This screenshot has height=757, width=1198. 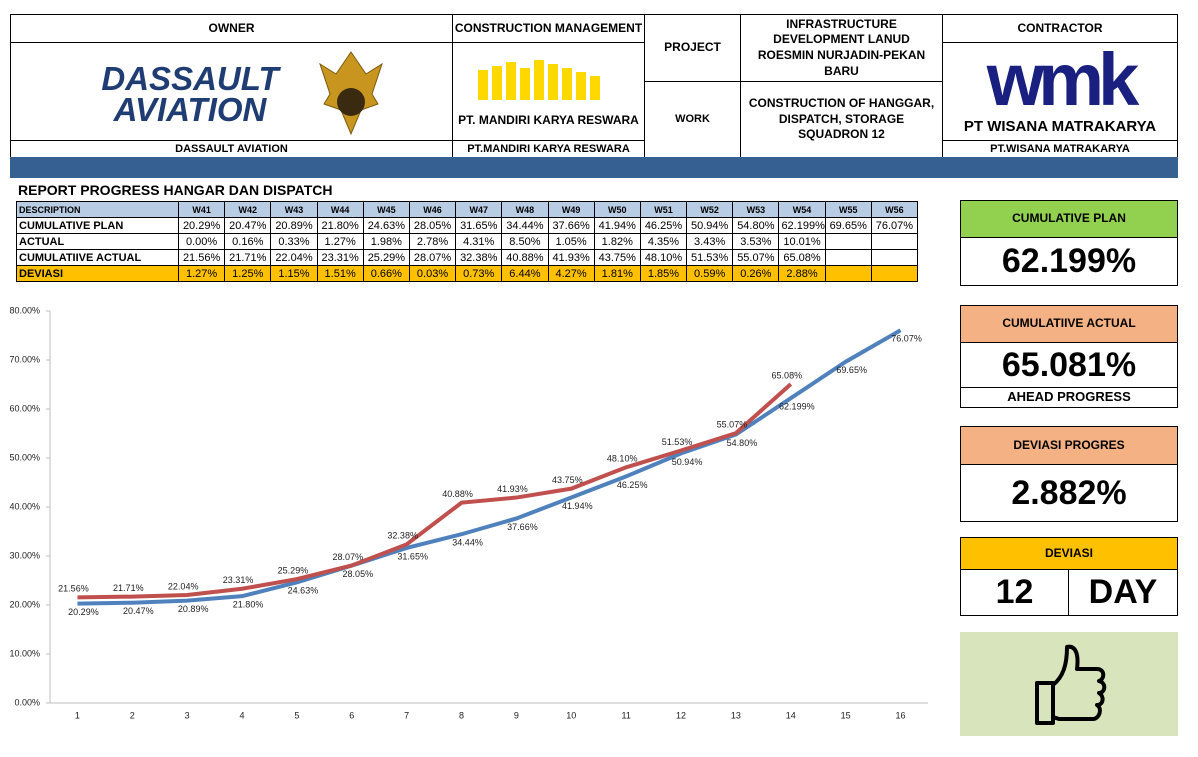 What do you see at coordinates (791, 715) in the screenshot?
I see `x-tick-label: 14` at bounding box center [791, 715].